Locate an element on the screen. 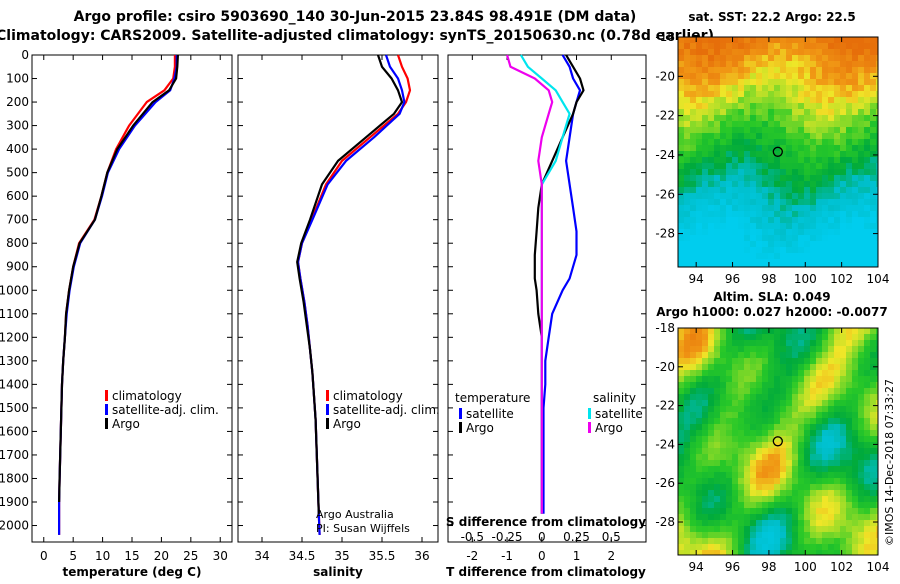 The width and height of the screenshot is (900, 584). lat-tick-label: -20 is located at coordinates (665, 367).